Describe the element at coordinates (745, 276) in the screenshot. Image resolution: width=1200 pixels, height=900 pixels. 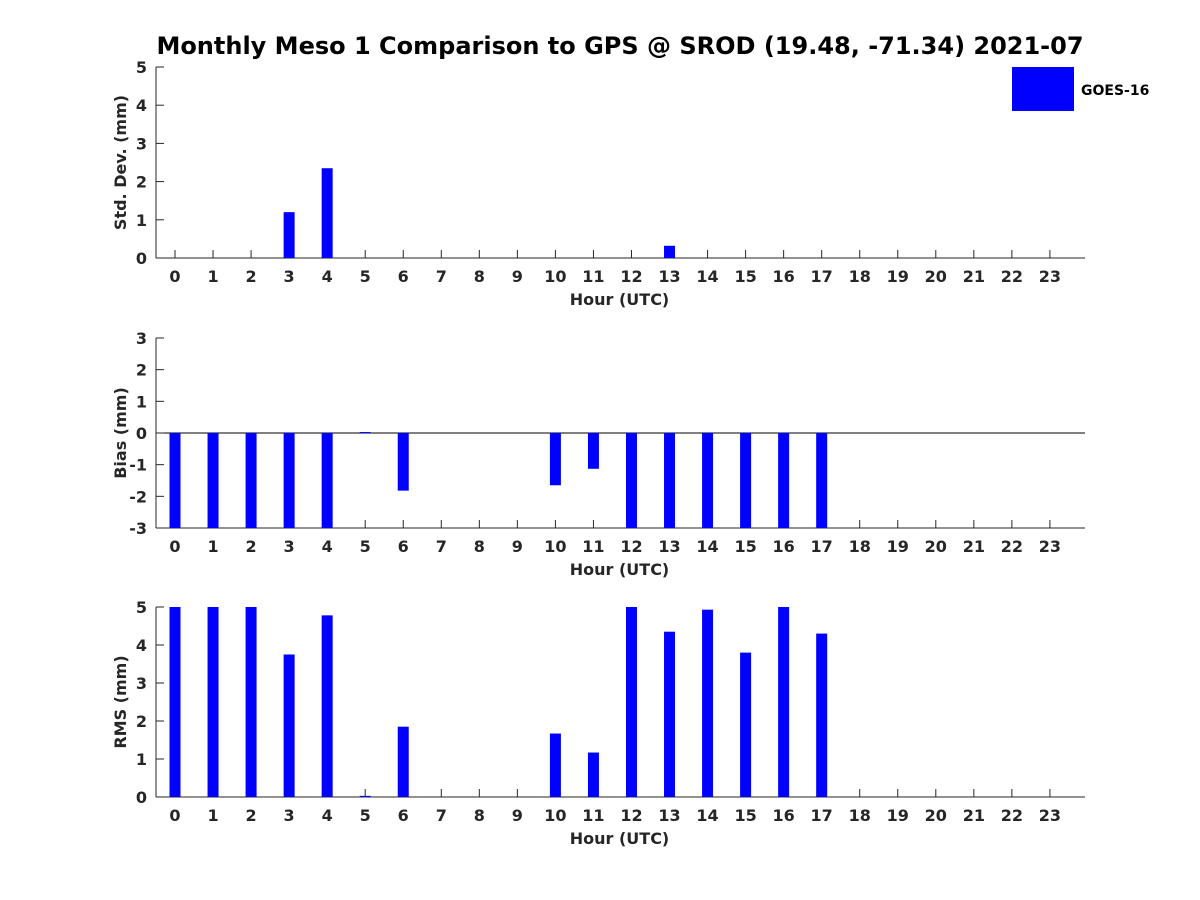
I see `x-tick-label: 15` at that location.